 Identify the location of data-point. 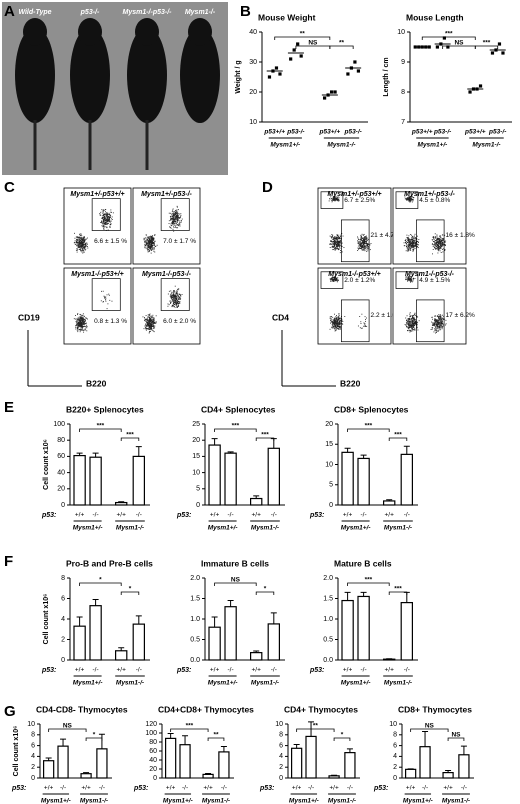
(492, 53).